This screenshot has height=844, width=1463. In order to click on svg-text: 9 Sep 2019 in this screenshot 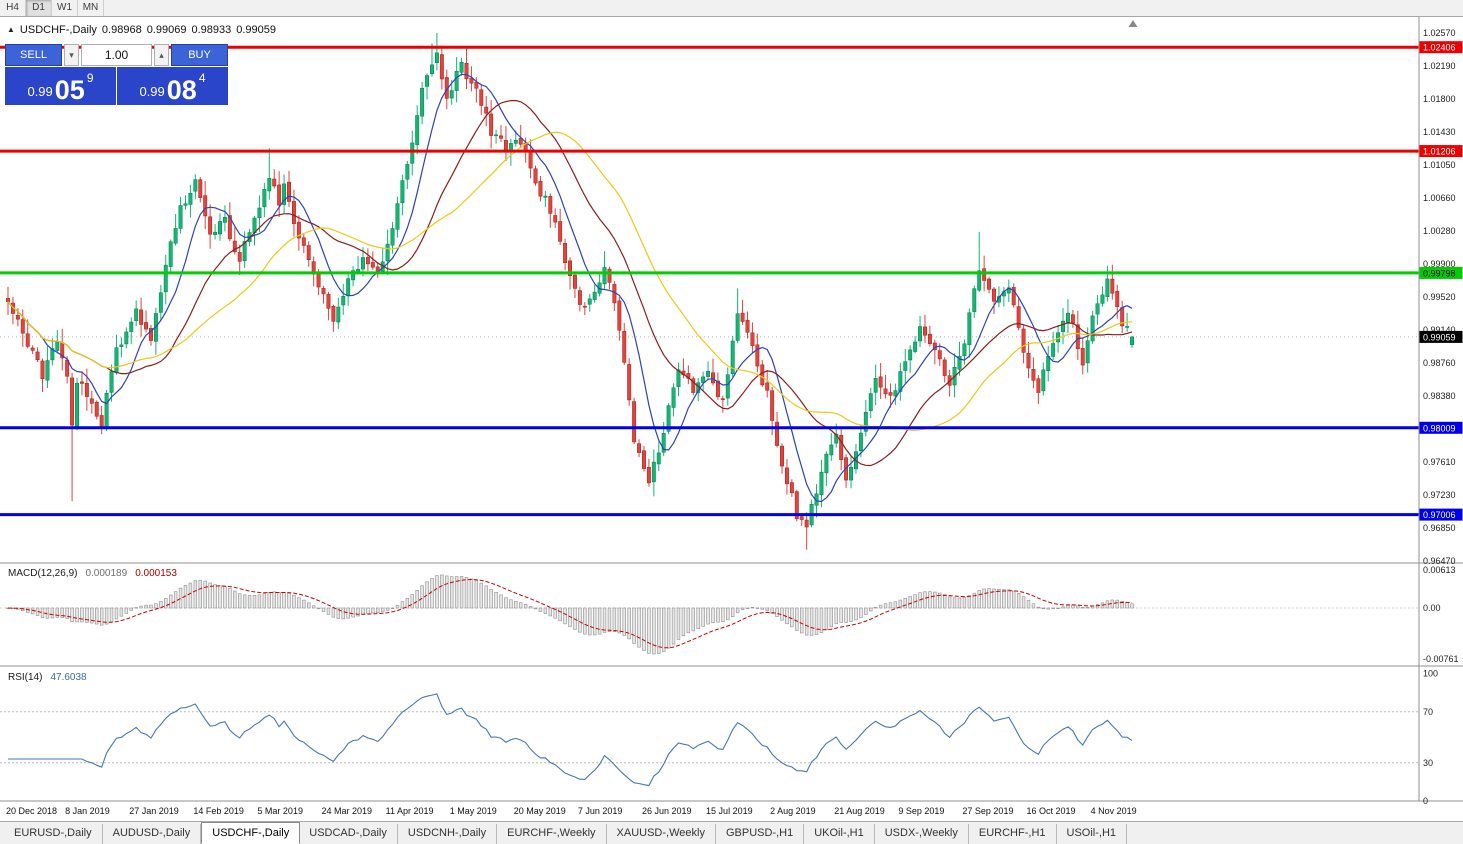, I will do `click(921, 811)`.